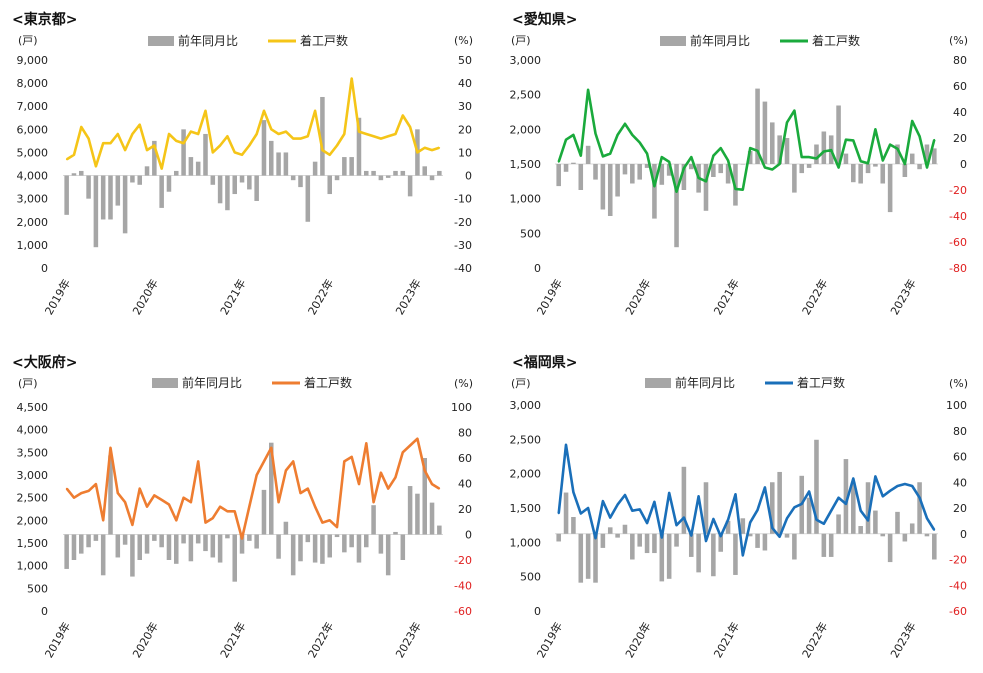  Describe the element at coordinates (960, 482) in the screenshot. I see `right-tick-label: 40` at that location.